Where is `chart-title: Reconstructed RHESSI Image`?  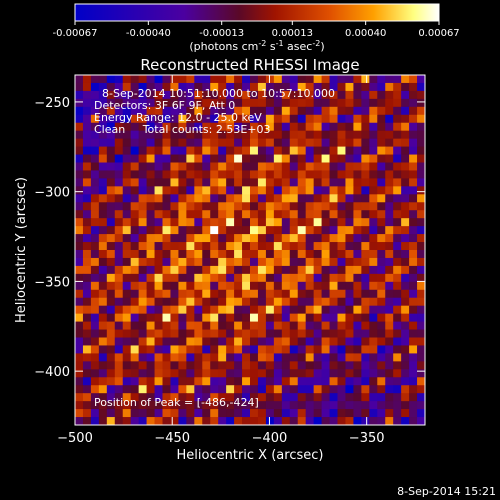
chart-title: Reconstructed RHESSI Image is located at coordinates (249, 65).